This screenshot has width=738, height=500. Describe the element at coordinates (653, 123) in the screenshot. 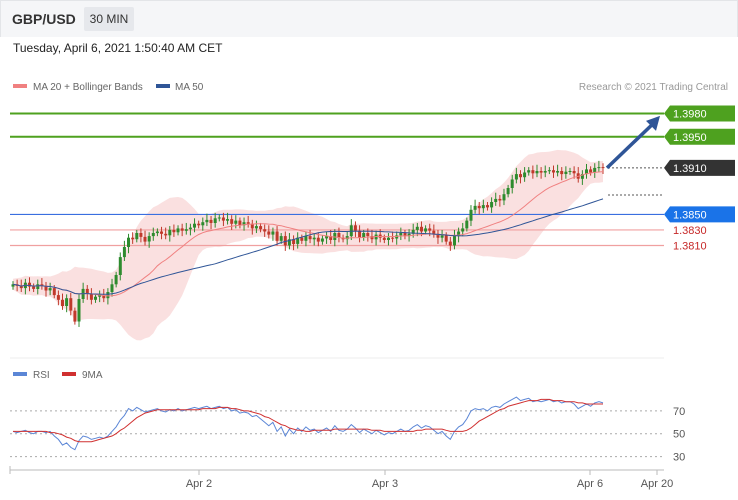

I see `forecast-arrow-head` at that location.